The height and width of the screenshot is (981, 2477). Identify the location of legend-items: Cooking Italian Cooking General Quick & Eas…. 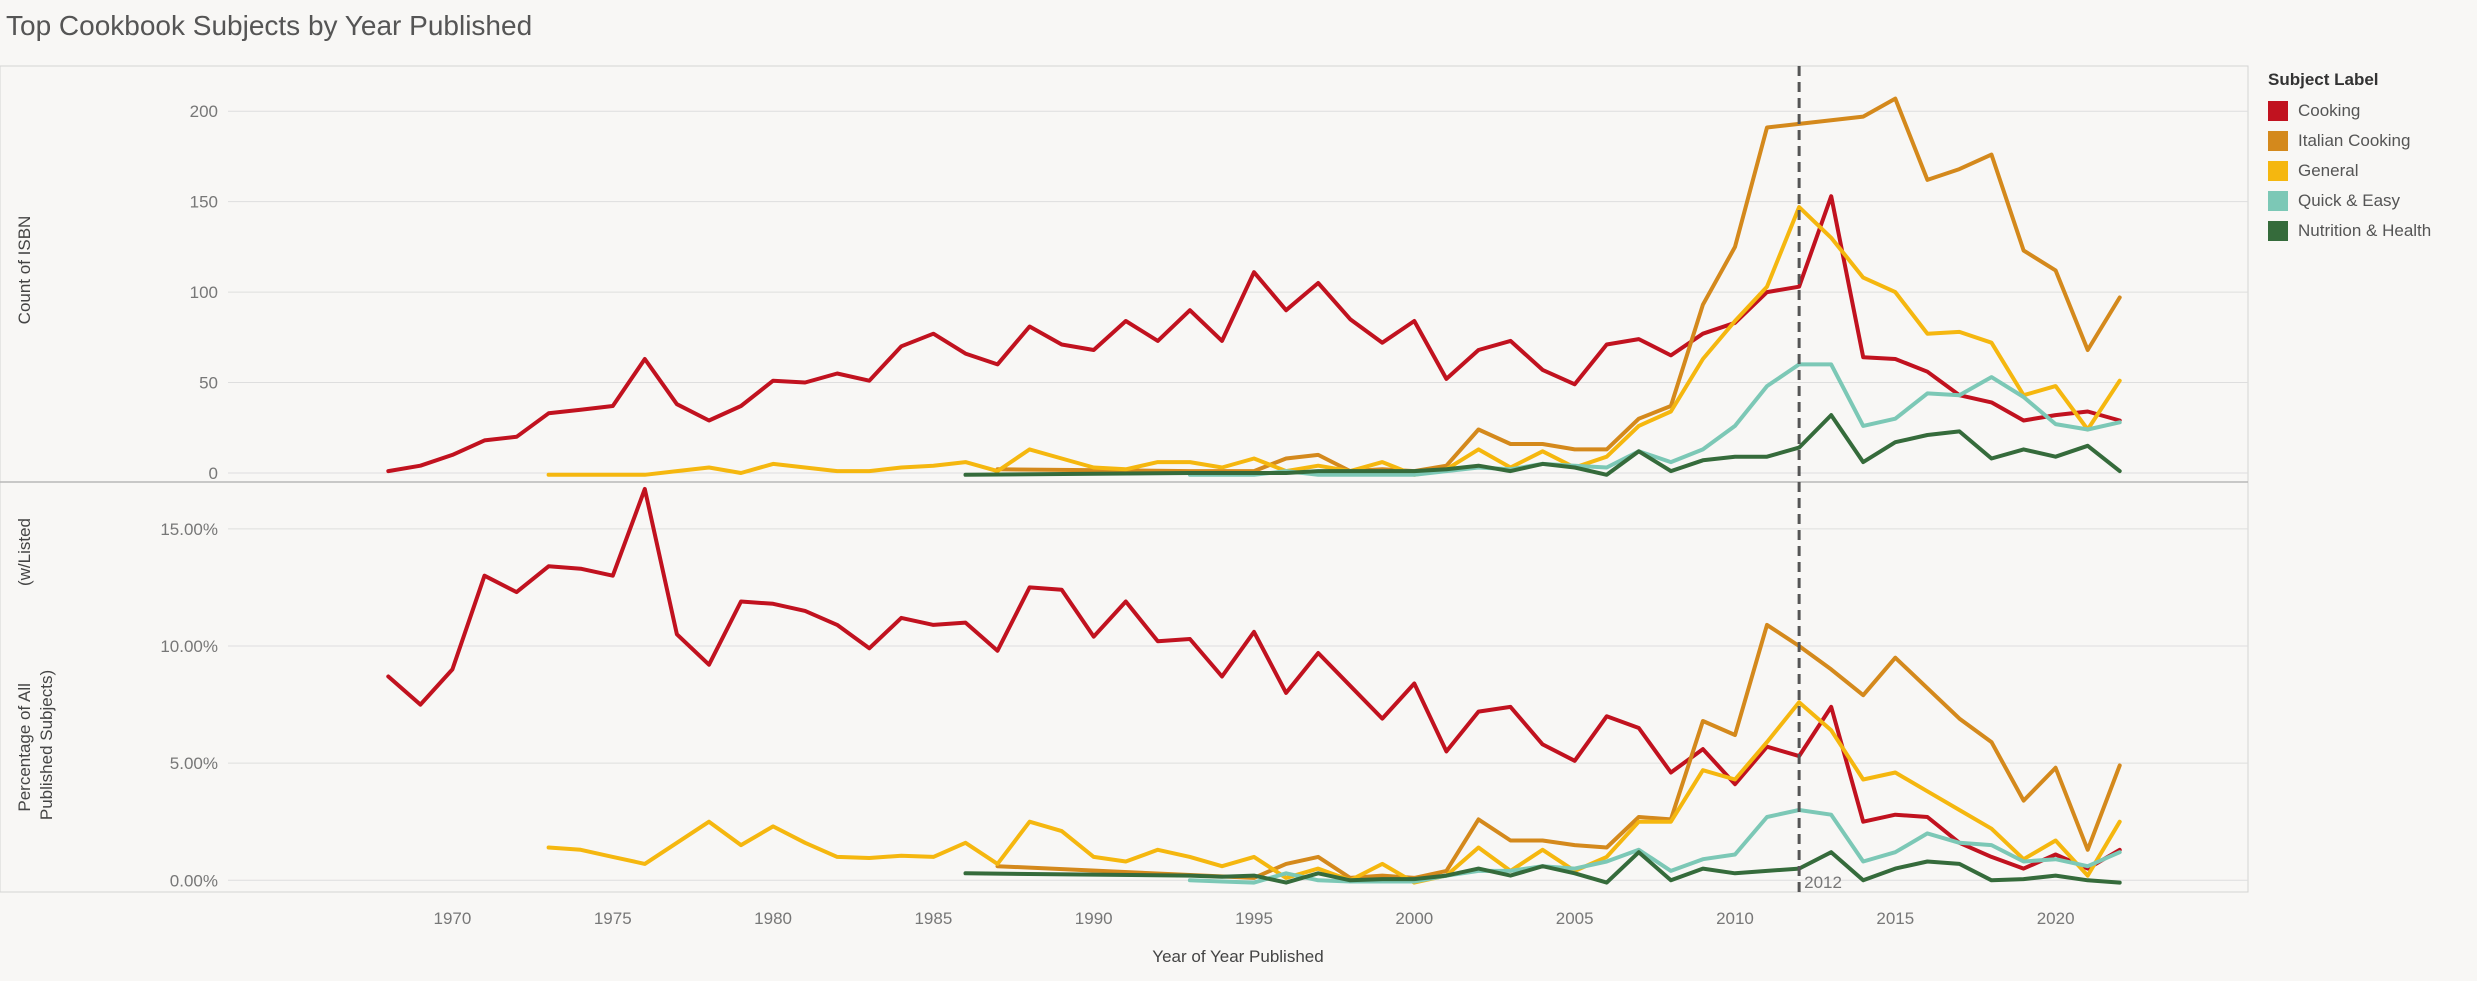
(2349, 171).